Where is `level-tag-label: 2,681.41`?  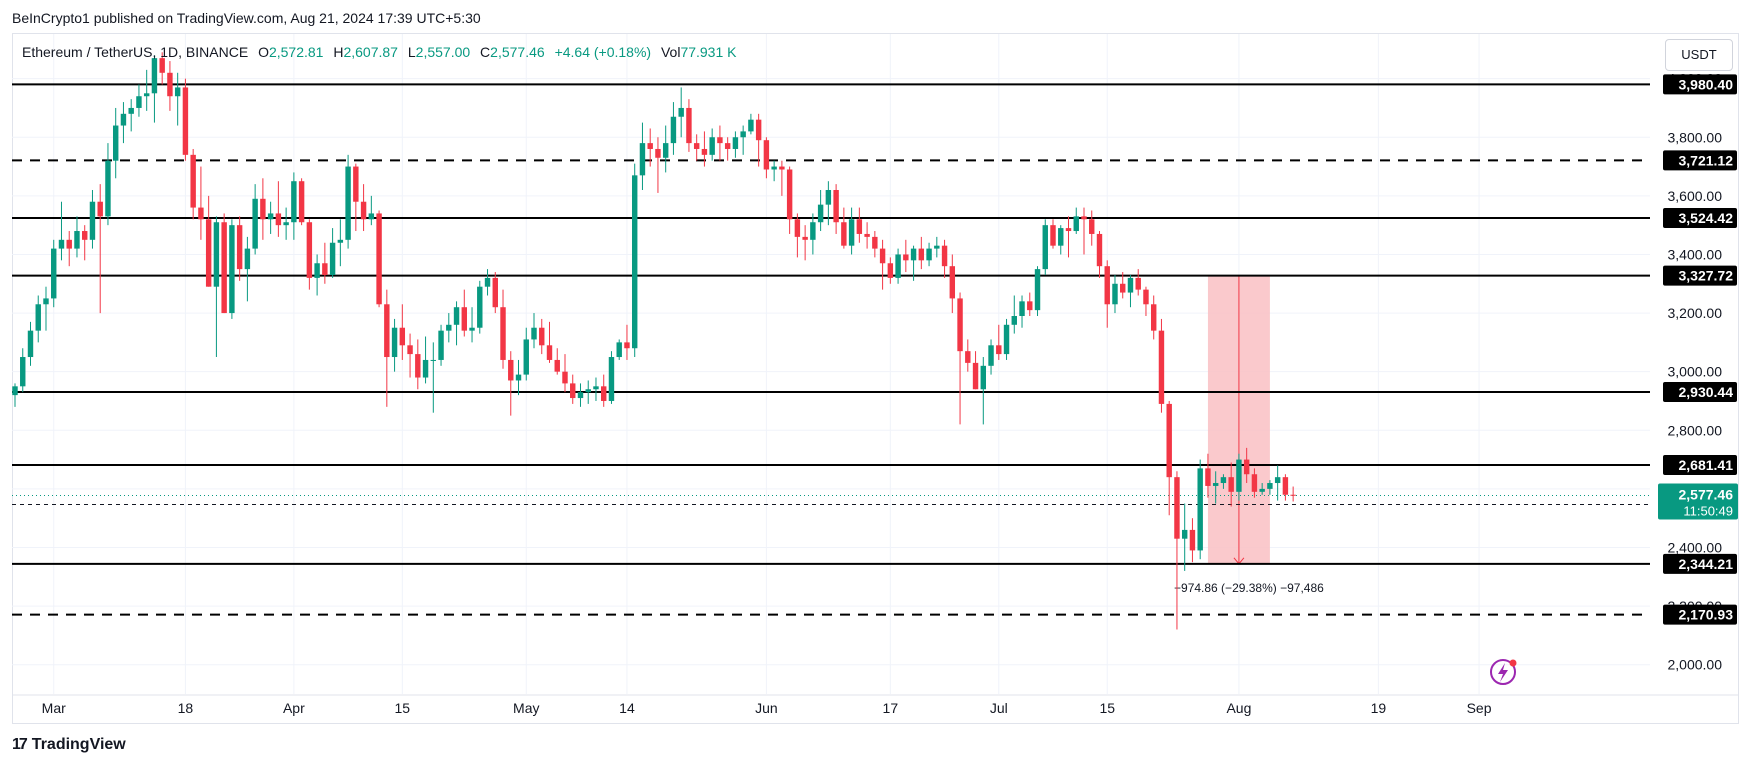
level-tag-label: 2,681.41 is located at coordinates (1706, 465).